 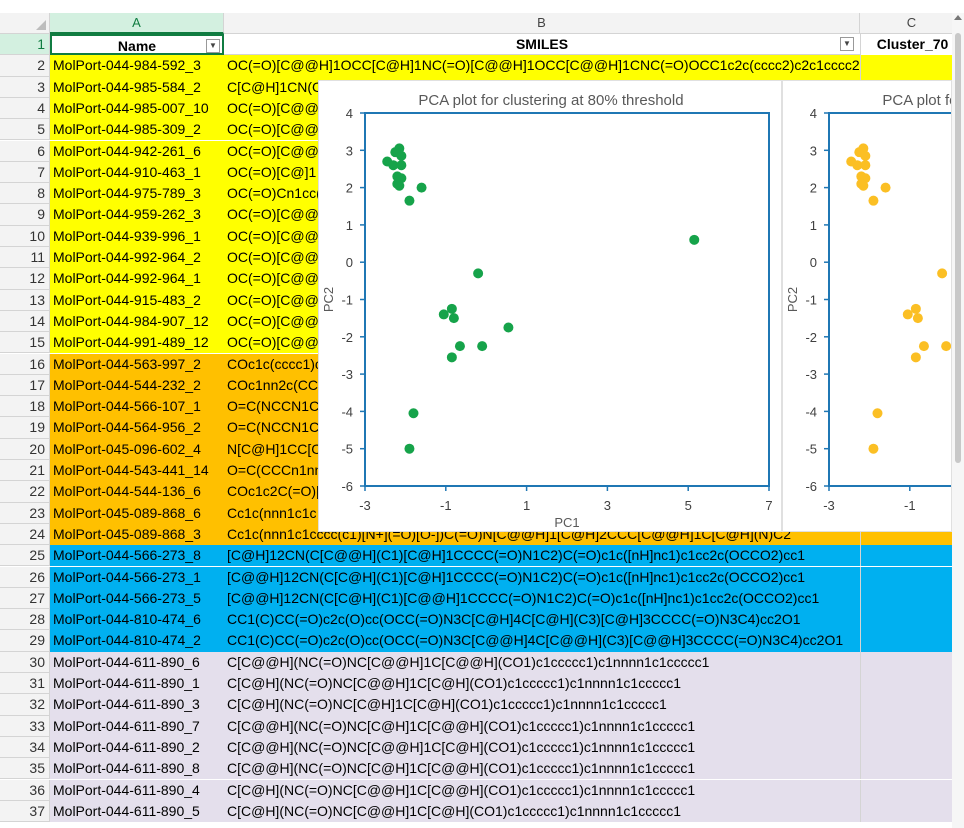 I want to click on name-cell: MolPort-044-564-956_2, so click(x=137, y=428).